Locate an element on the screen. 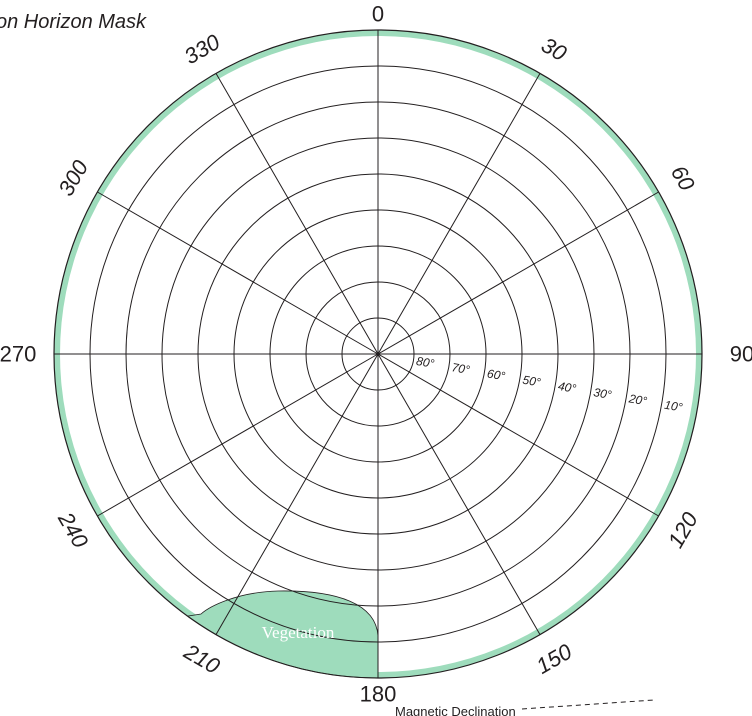  elevation-label-20: 20° is located at coordinates (637, 399).